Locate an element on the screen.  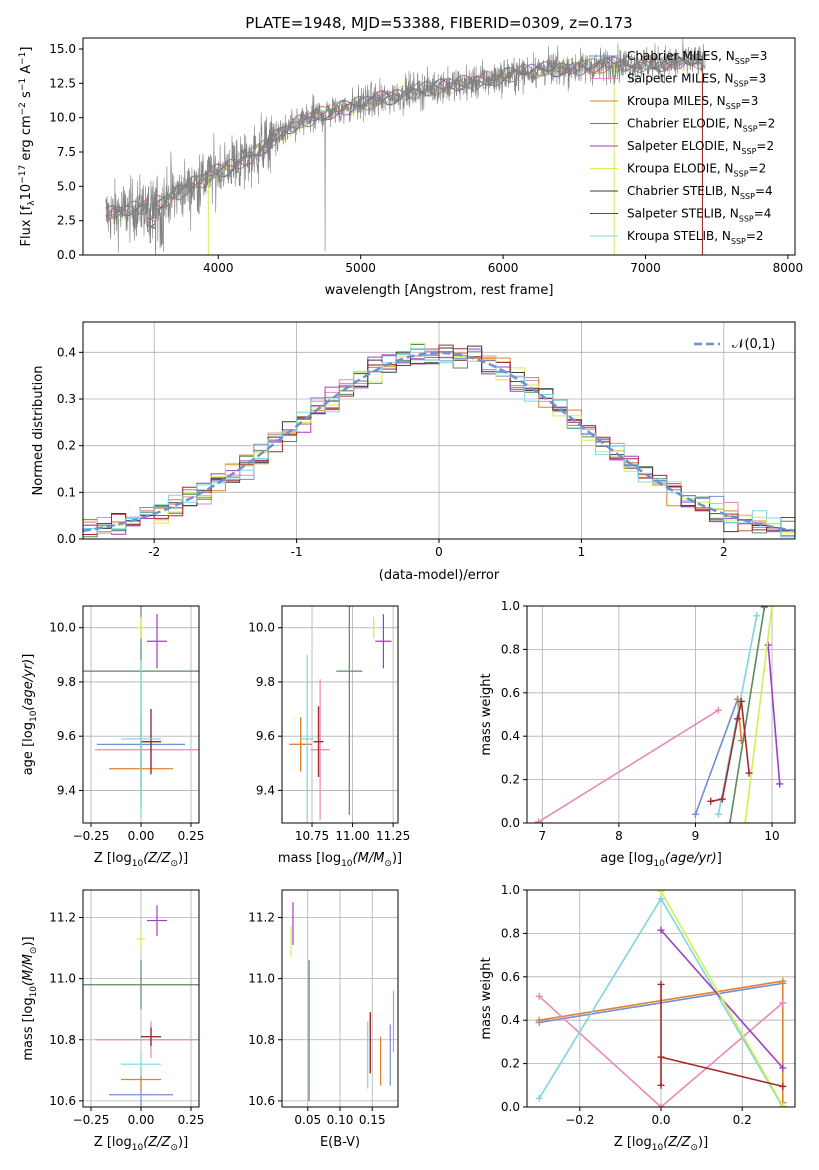
legend-entry: Chabrier STELIB, NSSP=4 is located at coordinates (700, 192).